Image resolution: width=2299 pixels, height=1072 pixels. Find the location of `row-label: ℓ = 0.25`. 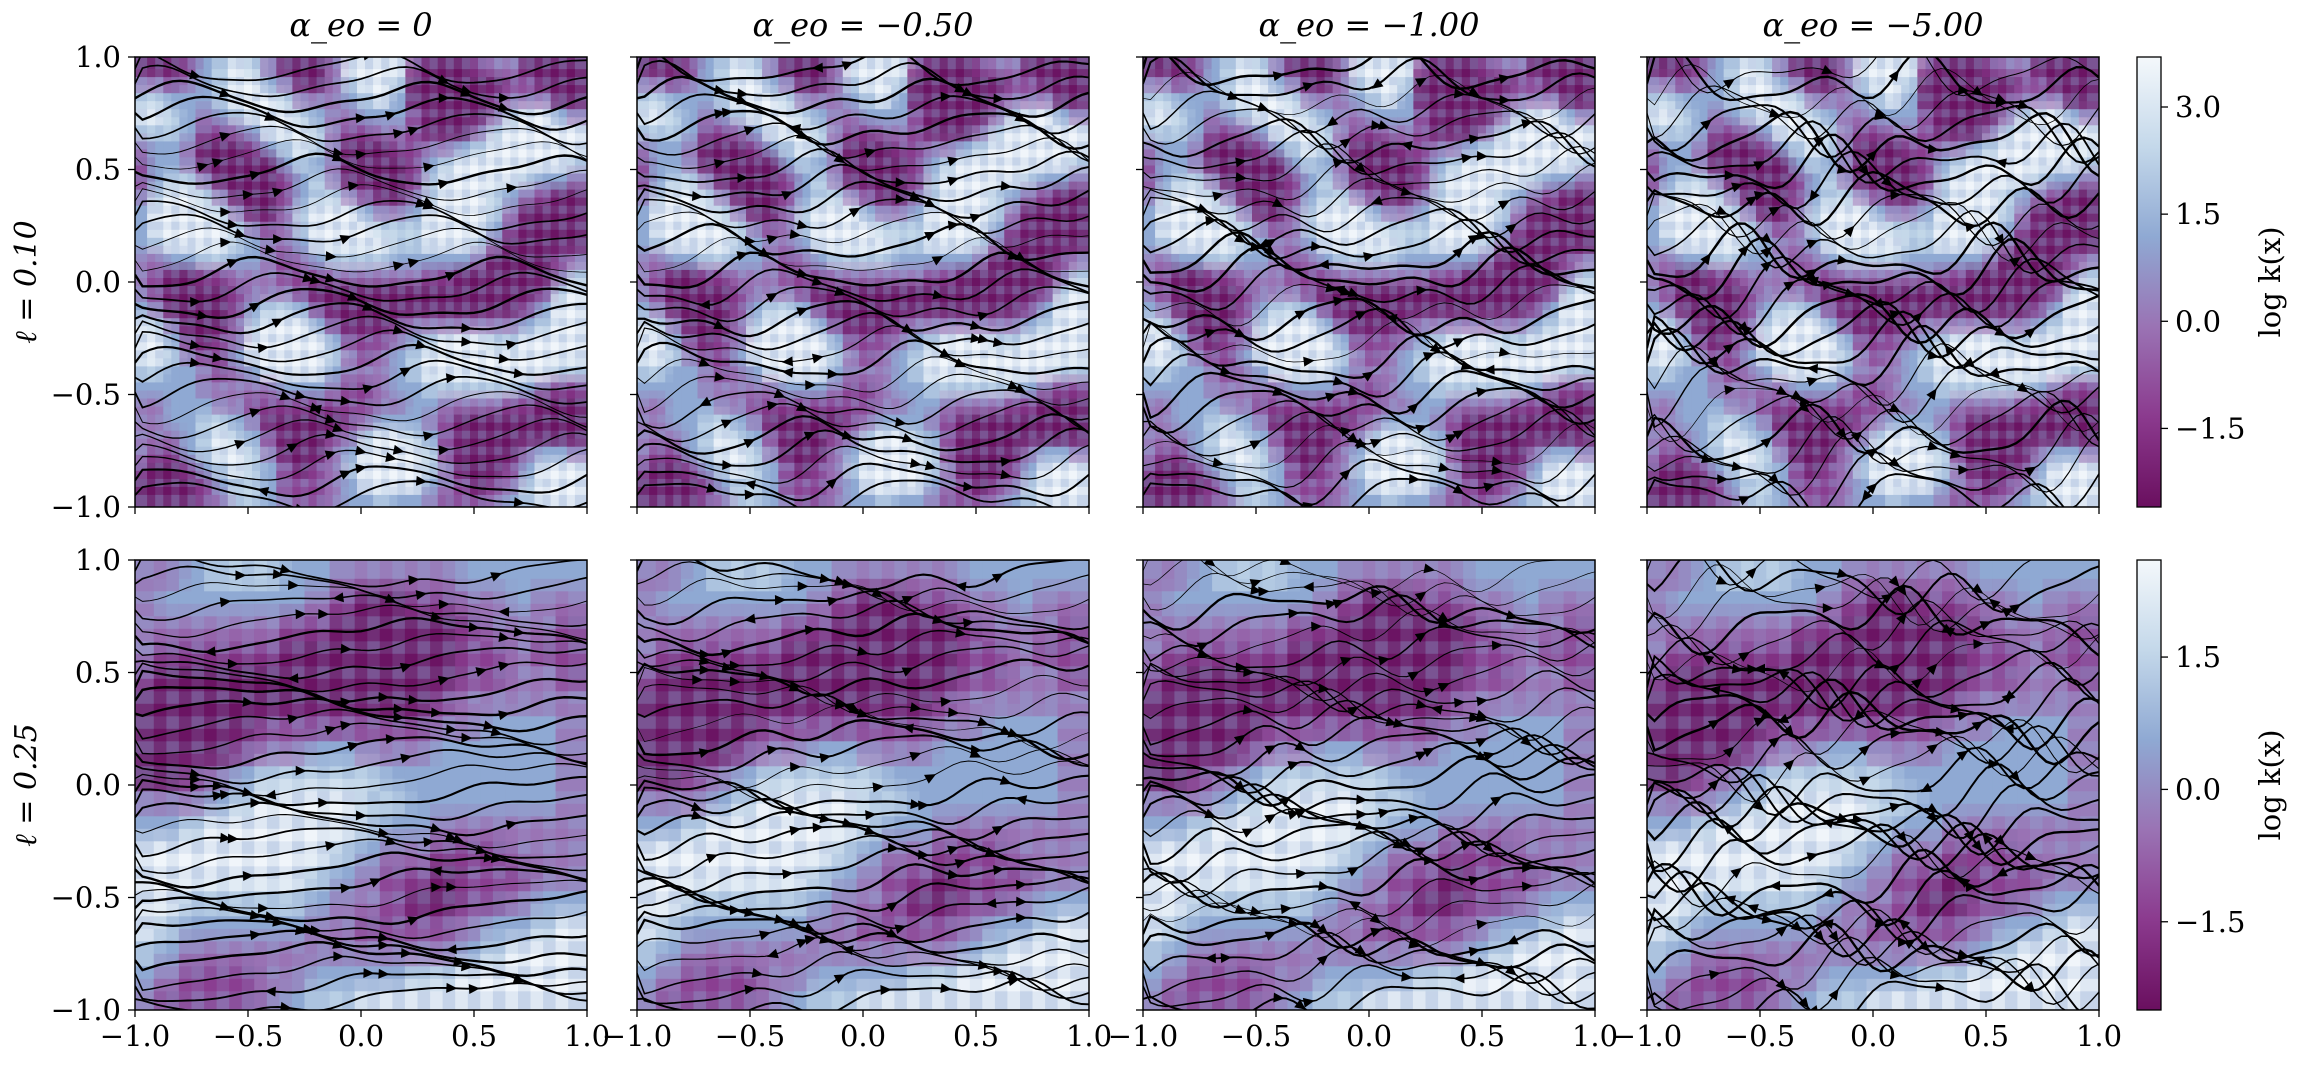

row-label: ℓ = 0.25 is located at coordinates (26, 785).